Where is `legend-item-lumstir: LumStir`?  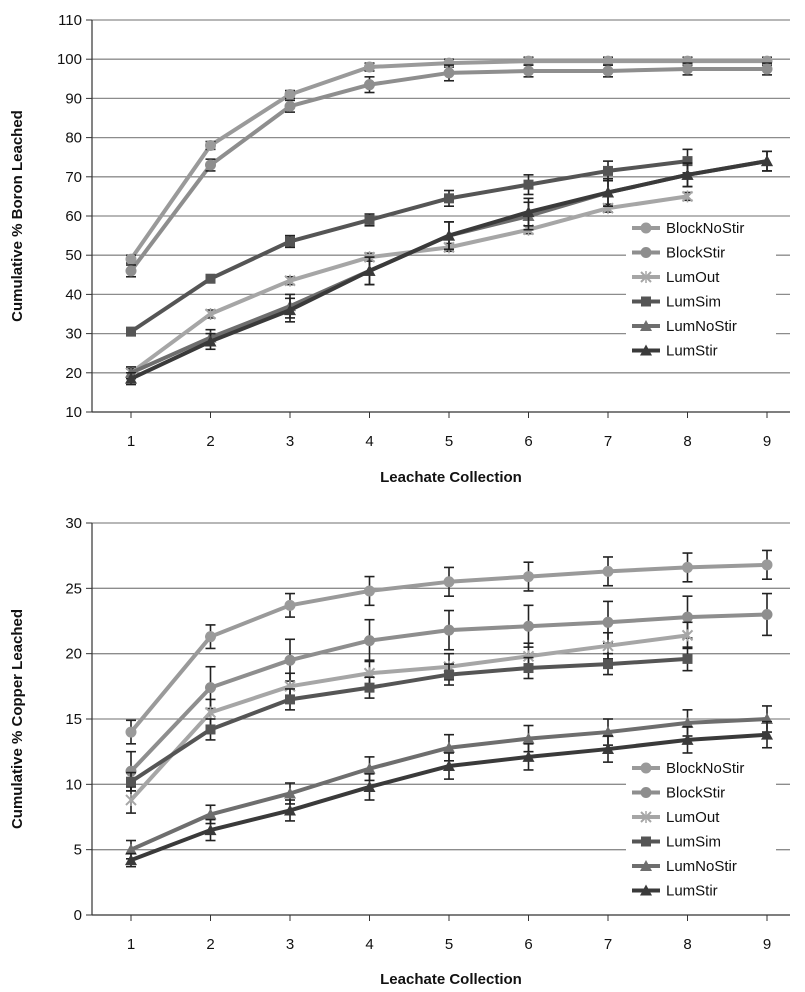
legend-item-lumstir: LumStir is located at coordinates (701, 890).